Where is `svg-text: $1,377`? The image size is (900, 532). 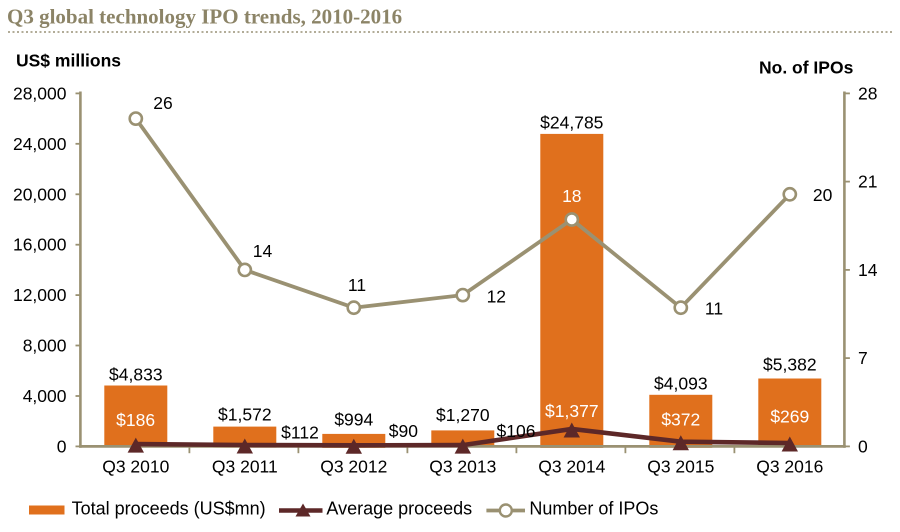 svg-text: $1,377 is located at coordinates (572, 411).